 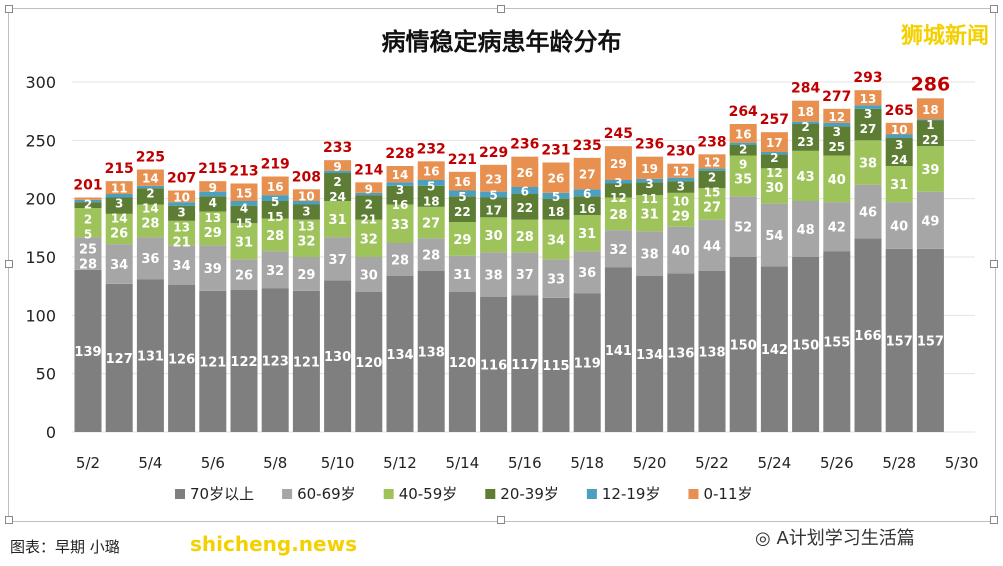 I want to click on total-label: 257, so click(x=774, y=120).